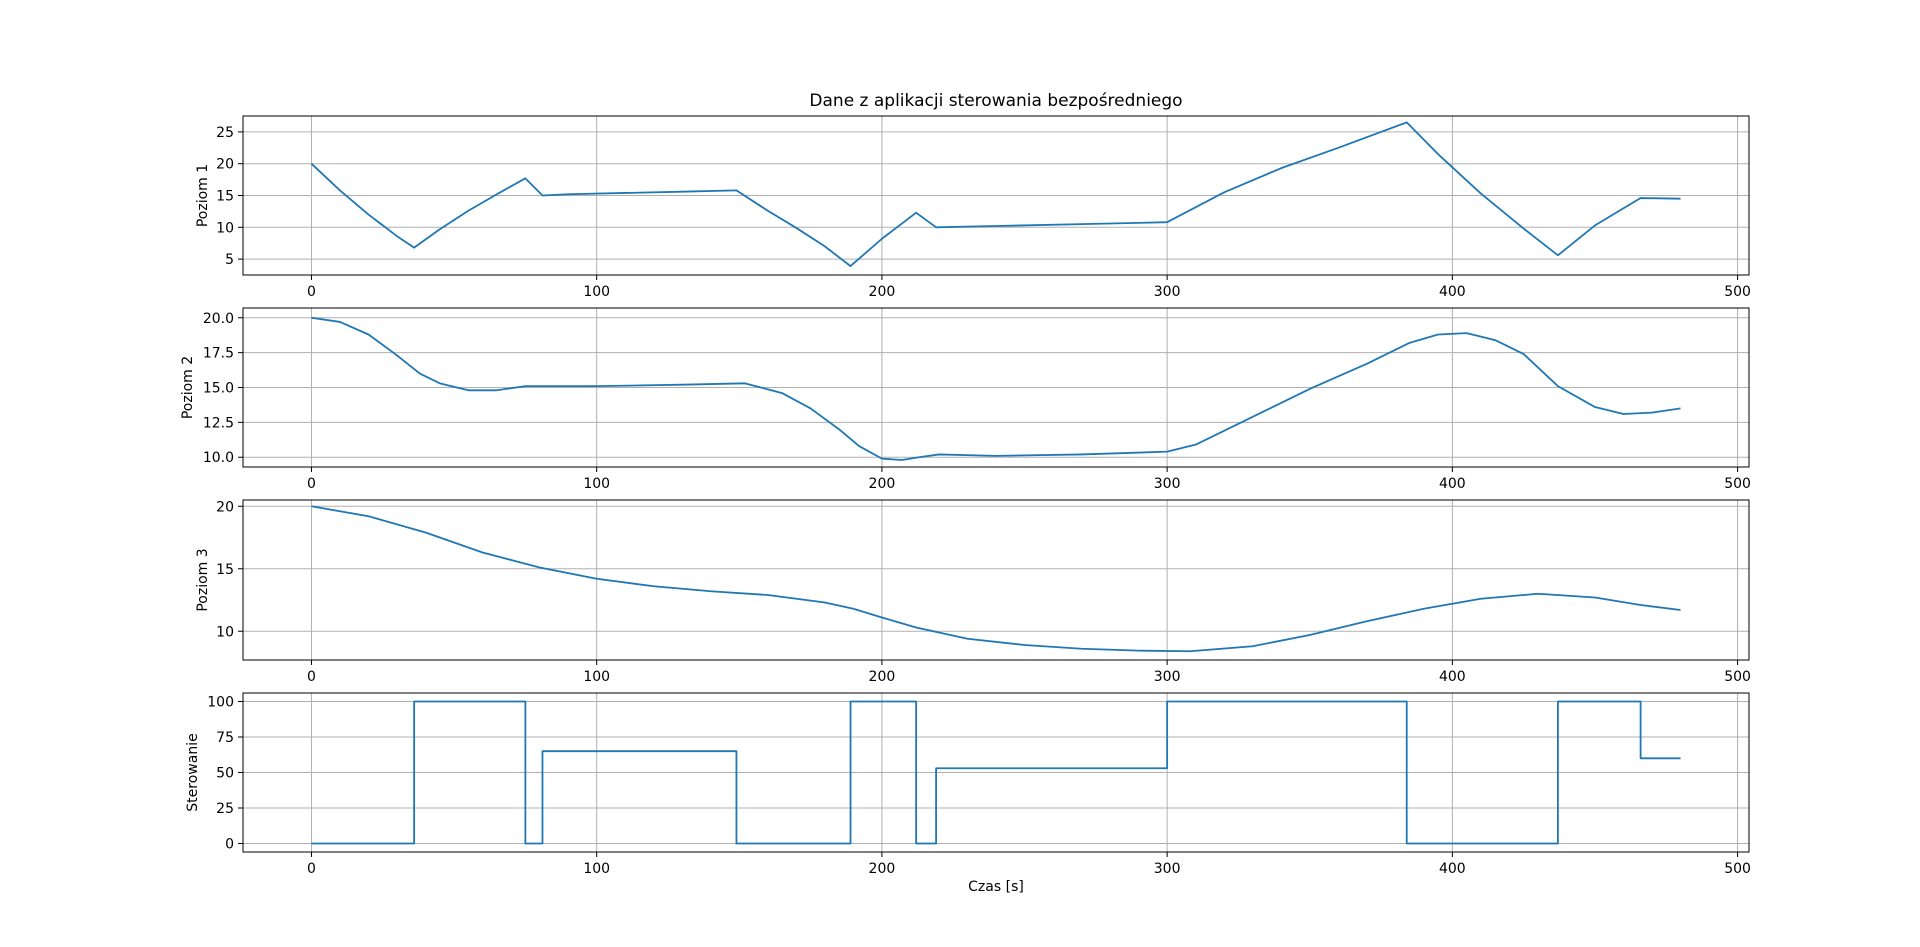 This screenshot has width=1920, height=947. I want to click on y-tick-label: 17.5, so click(218, 354).